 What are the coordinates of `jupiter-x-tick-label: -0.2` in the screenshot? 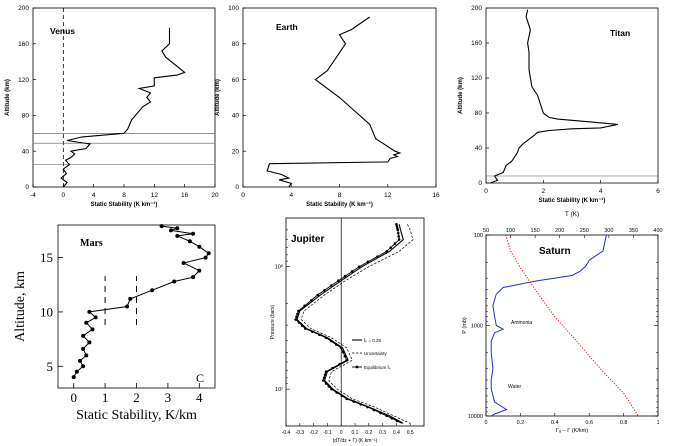 It's located at (313, 433).